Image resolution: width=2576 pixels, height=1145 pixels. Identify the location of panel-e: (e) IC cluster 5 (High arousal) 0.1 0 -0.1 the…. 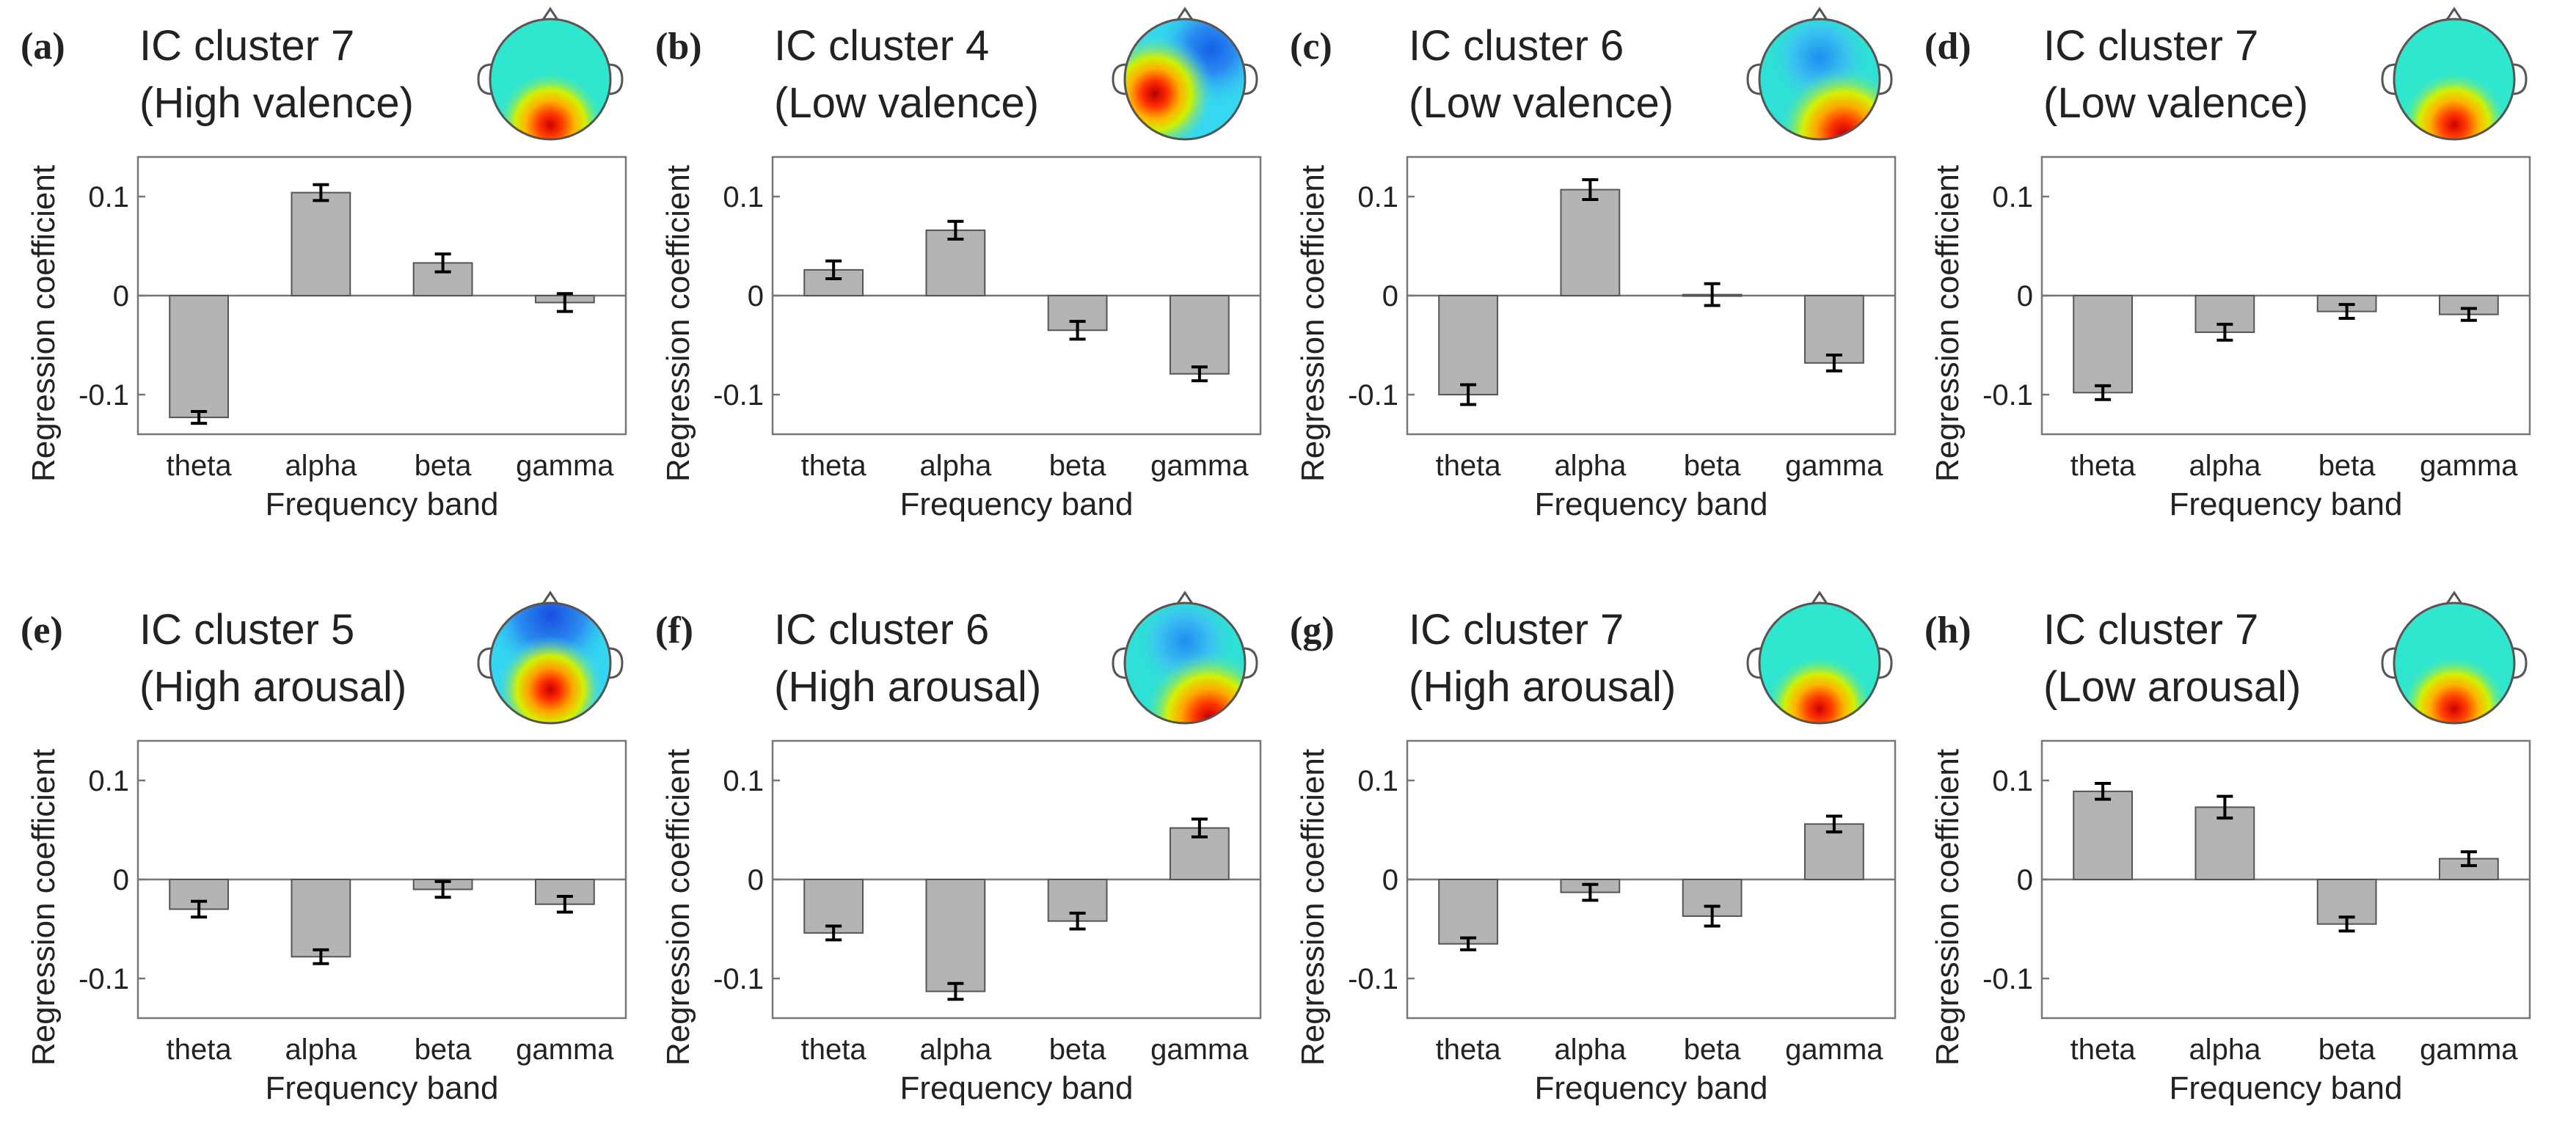
(324, 848).